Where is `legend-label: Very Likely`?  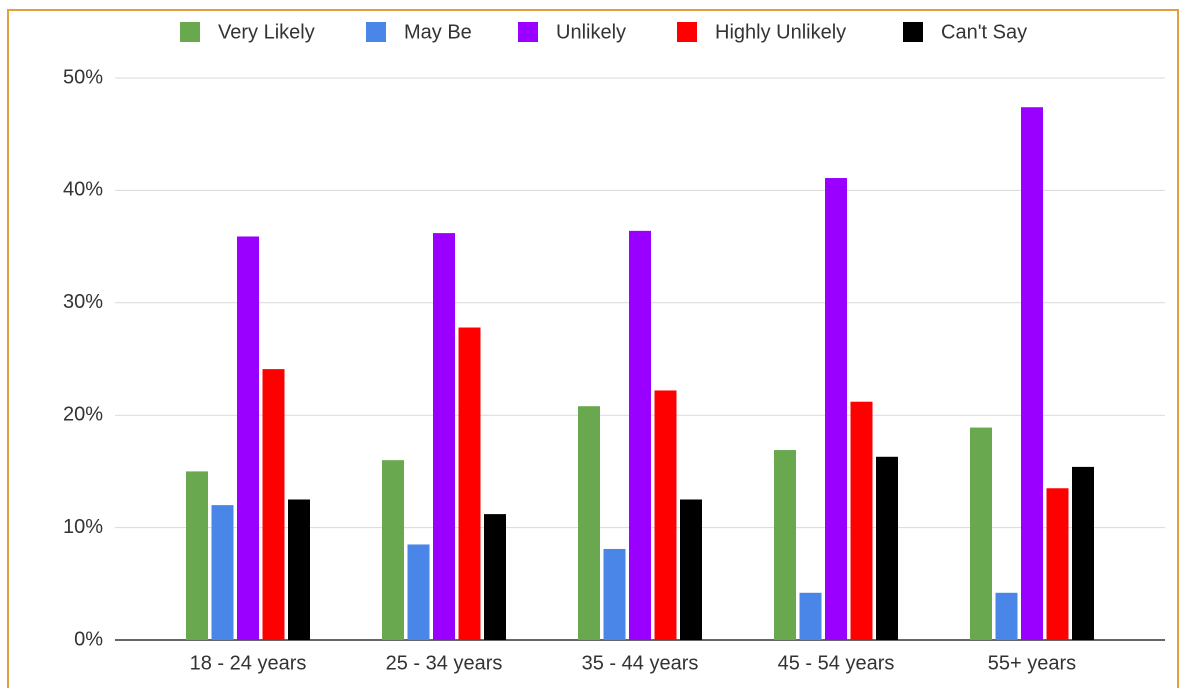 legend-label: Very Likely is located at coordinates (266, 32).